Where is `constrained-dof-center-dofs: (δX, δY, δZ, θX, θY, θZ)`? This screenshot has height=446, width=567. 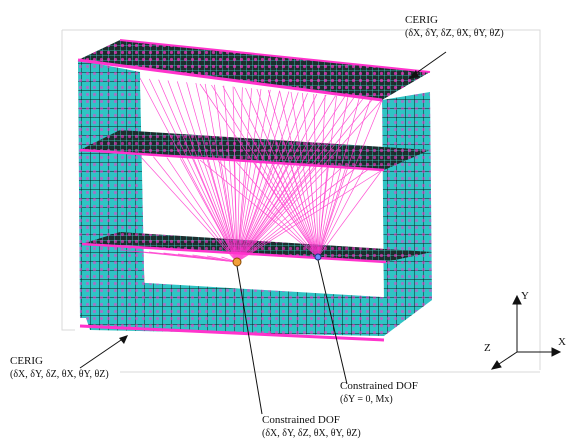 constrained-dof-center-dofs: (δX, δY, δZ, θX, θY, θZ) is located at coordinates (311, 433).